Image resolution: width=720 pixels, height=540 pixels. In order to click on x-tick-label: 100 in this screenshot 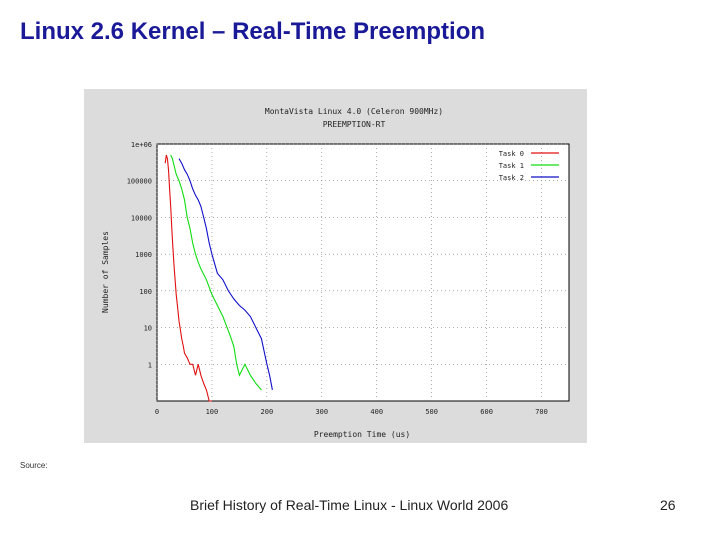, I will do `click(212, 412)`.